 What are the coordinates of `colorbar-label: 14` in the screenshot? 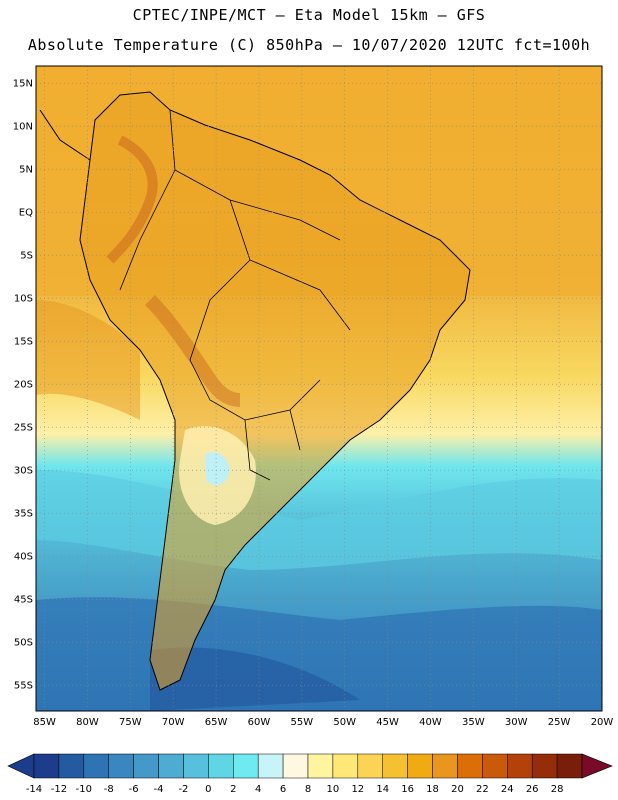 It's located at (382, 789).